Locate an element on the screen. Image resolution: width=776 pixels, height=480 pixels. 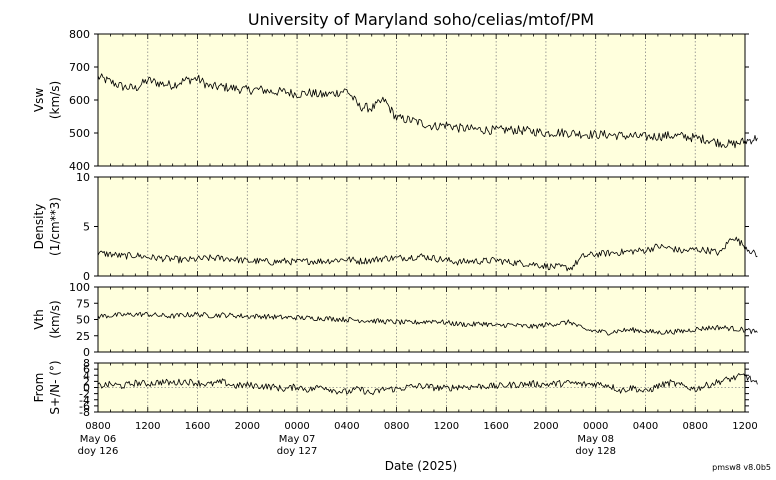
y-tick-label: 75 is located at coordinates (83, 303).